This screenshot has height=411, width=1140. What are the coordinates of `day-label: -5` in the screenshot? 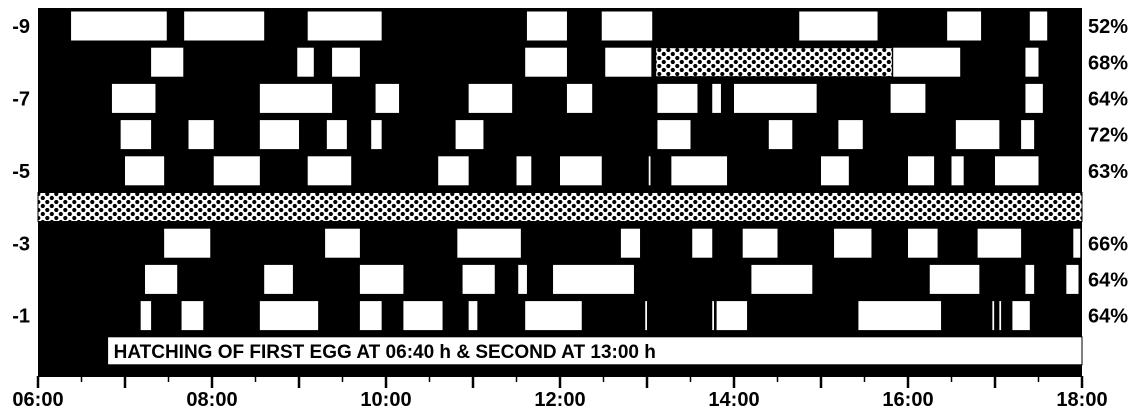 It's located at (21, 172).